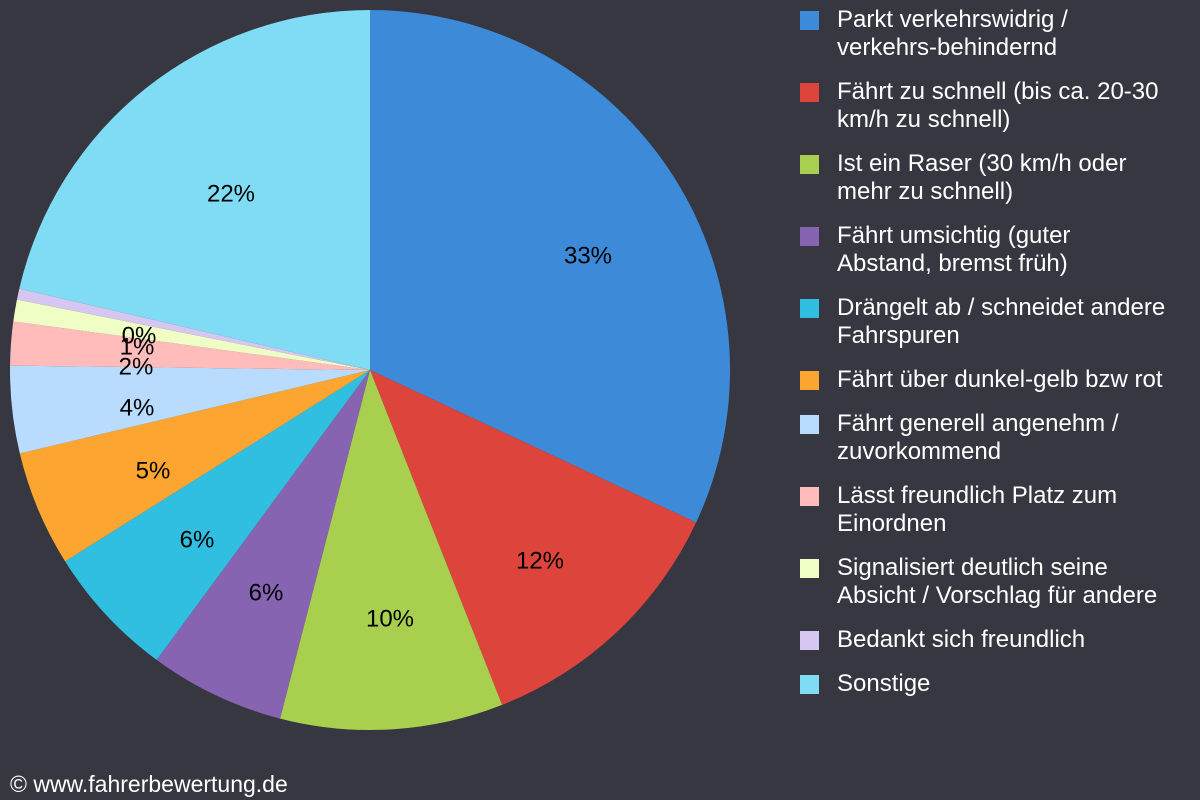 This screenshot has height=800, width=1200. I want to click on slice-percent-label: 4%, so click(137, 407).